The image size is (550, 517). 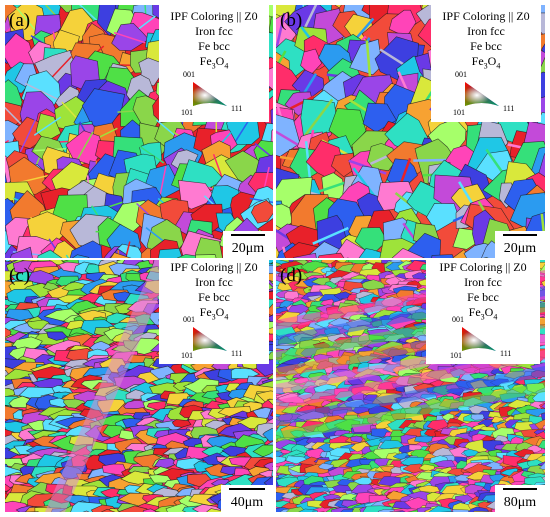 What do you see at coordinates (291, 20) in the screenshot?
I see `panel-label-b: (b)` at bounding box center [291, 20].